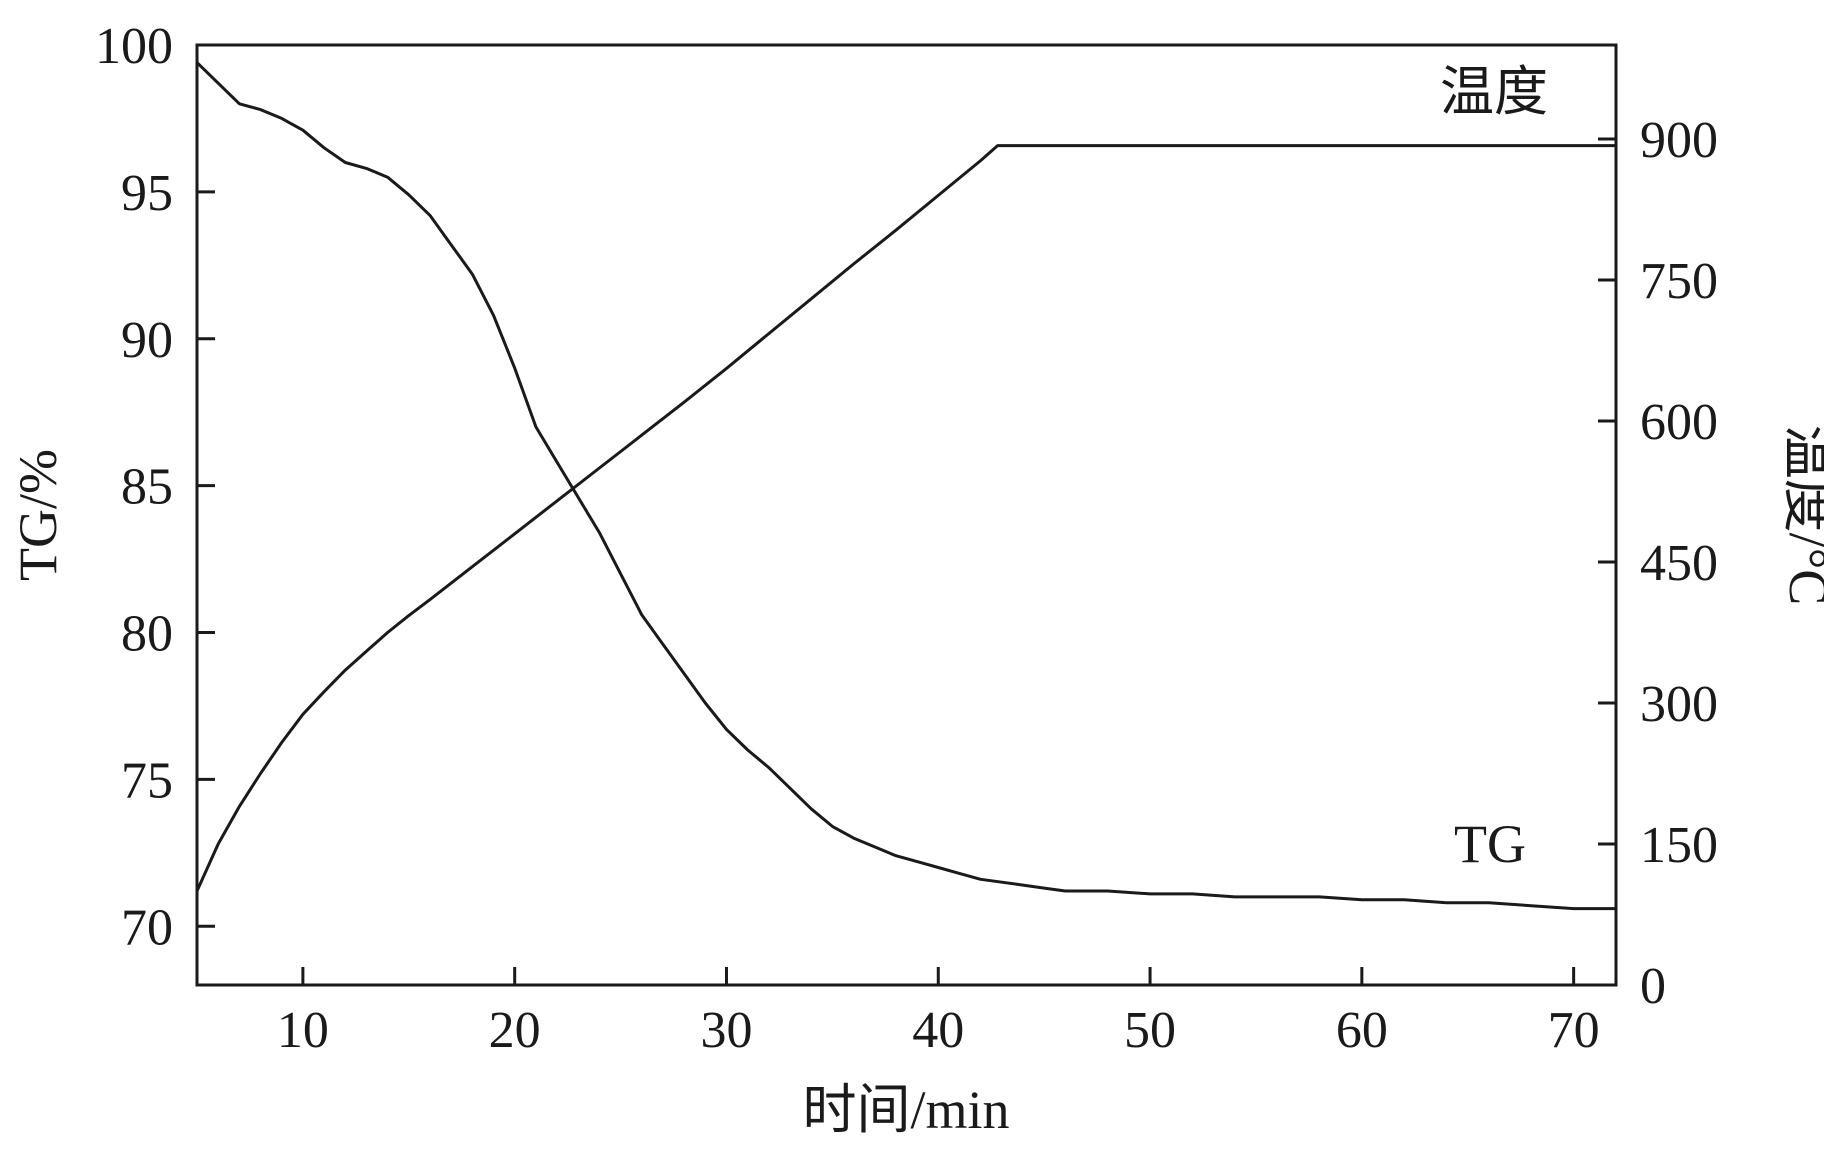 This screenshot has width=1824, height=1152. Describe the element at coordinates (303, 1030) in the screenshot. I see `x-tick-label: 10` at that location.